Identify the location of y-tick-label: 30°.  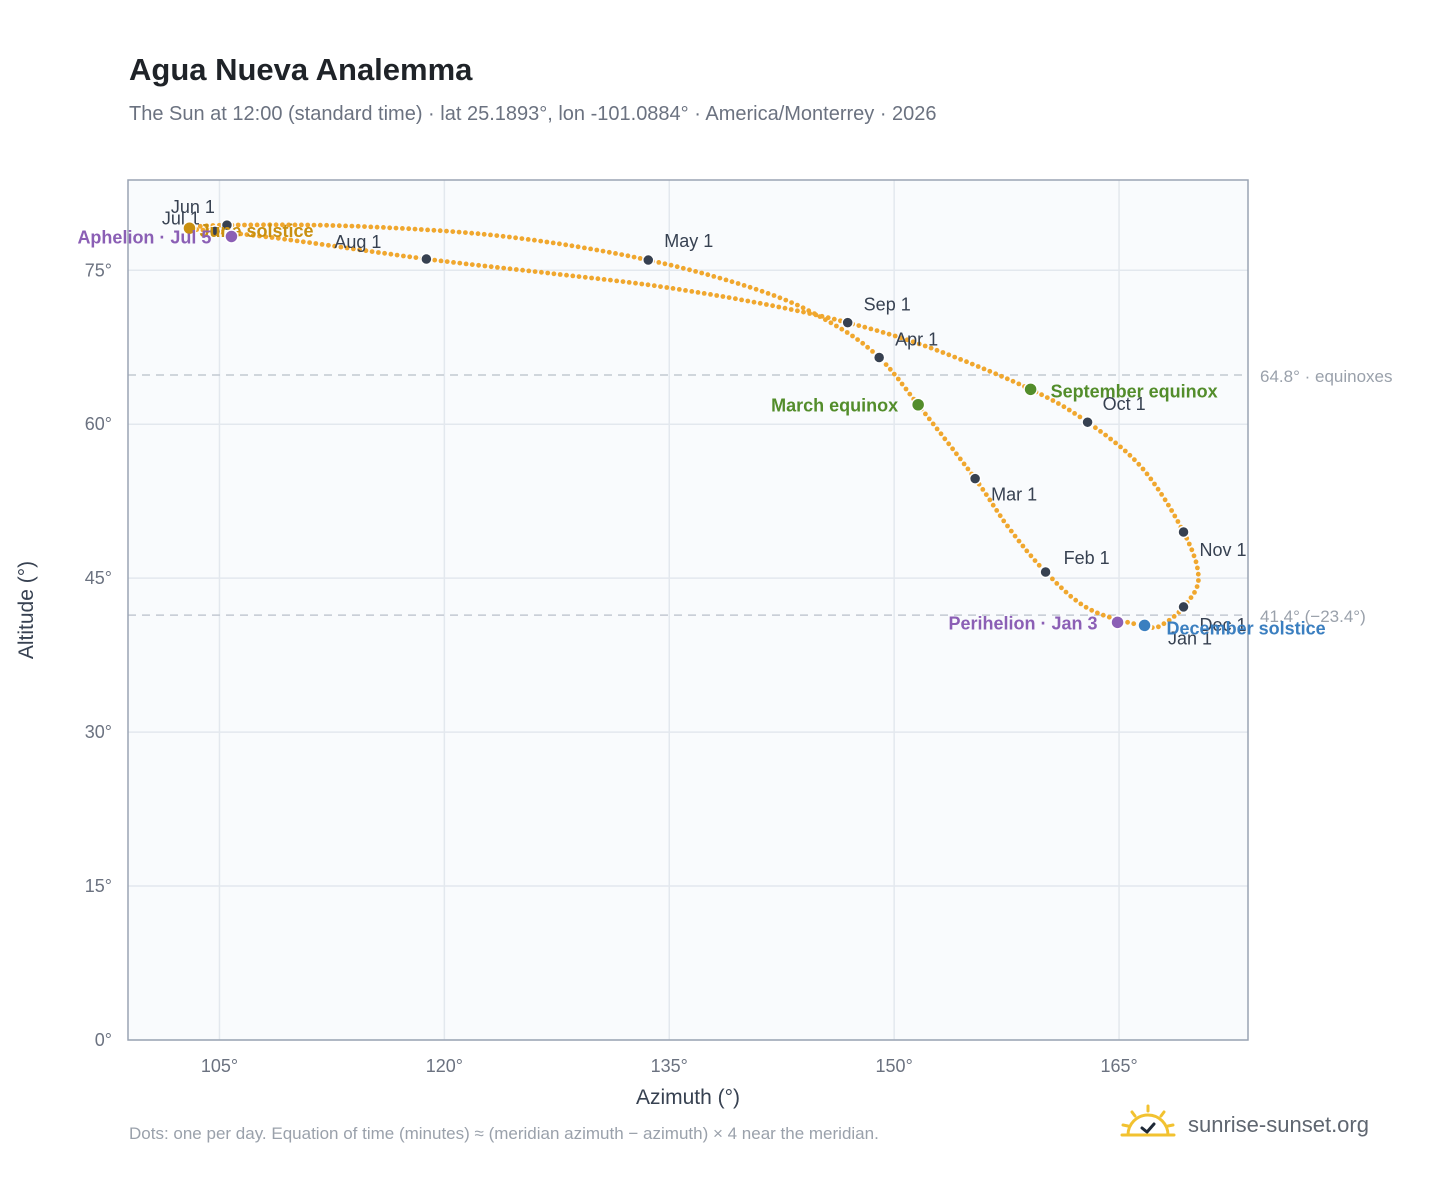
(98, 732).